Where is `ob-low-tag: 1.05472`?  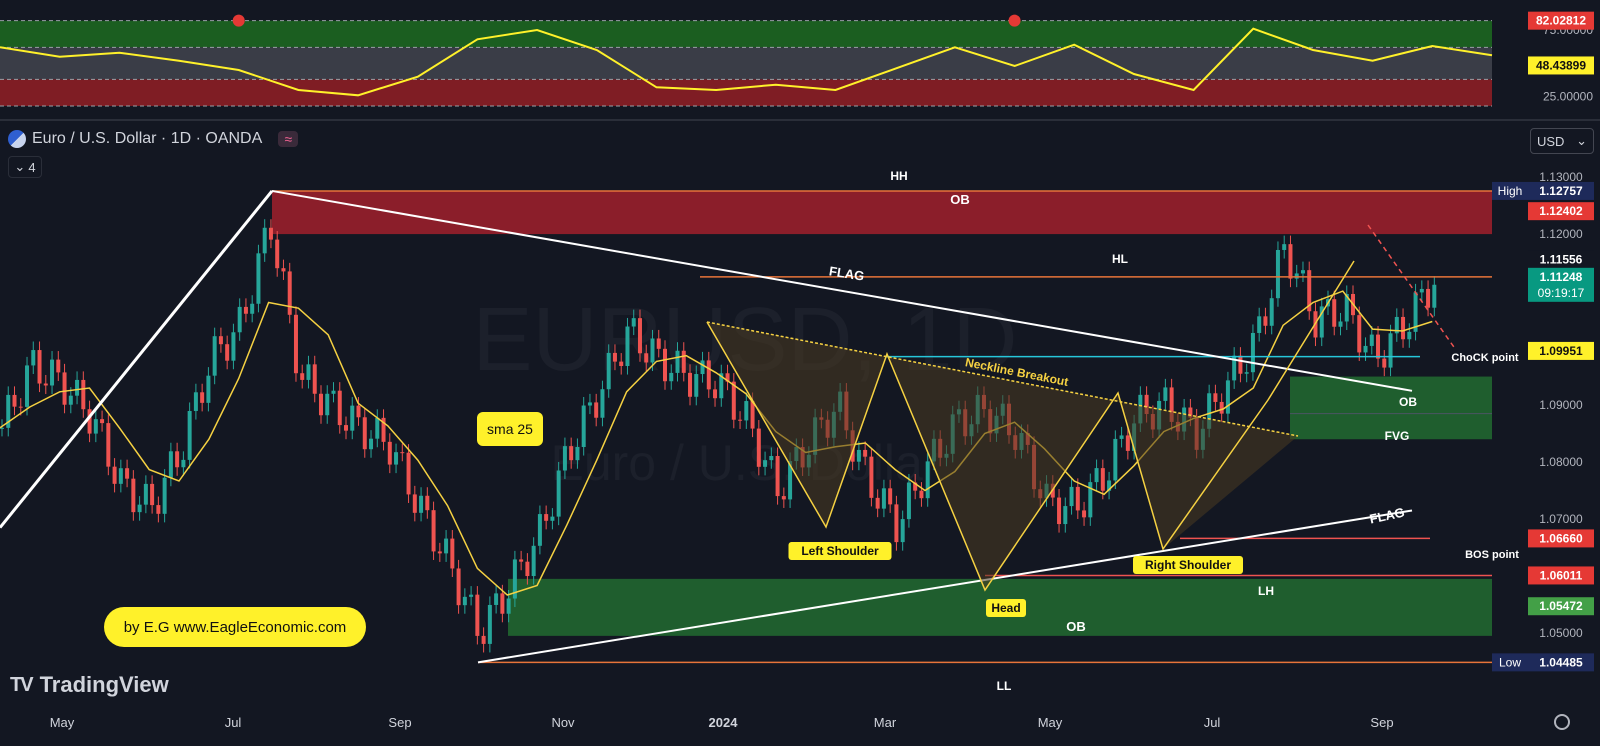
ob-low-tag: 1.05472 is located at coordinates (1561, 606).